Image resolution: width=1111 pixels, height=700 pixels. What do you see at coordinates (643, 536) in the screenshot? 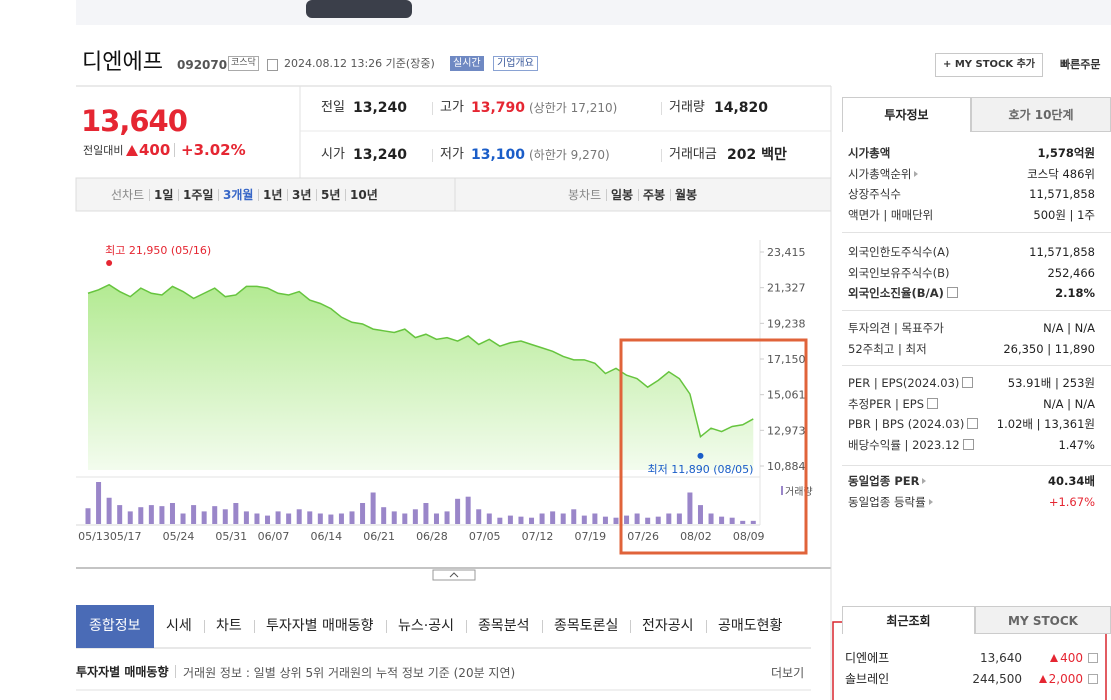
I see `x-tick-label: 07/26` at bounding box center [643, 536].